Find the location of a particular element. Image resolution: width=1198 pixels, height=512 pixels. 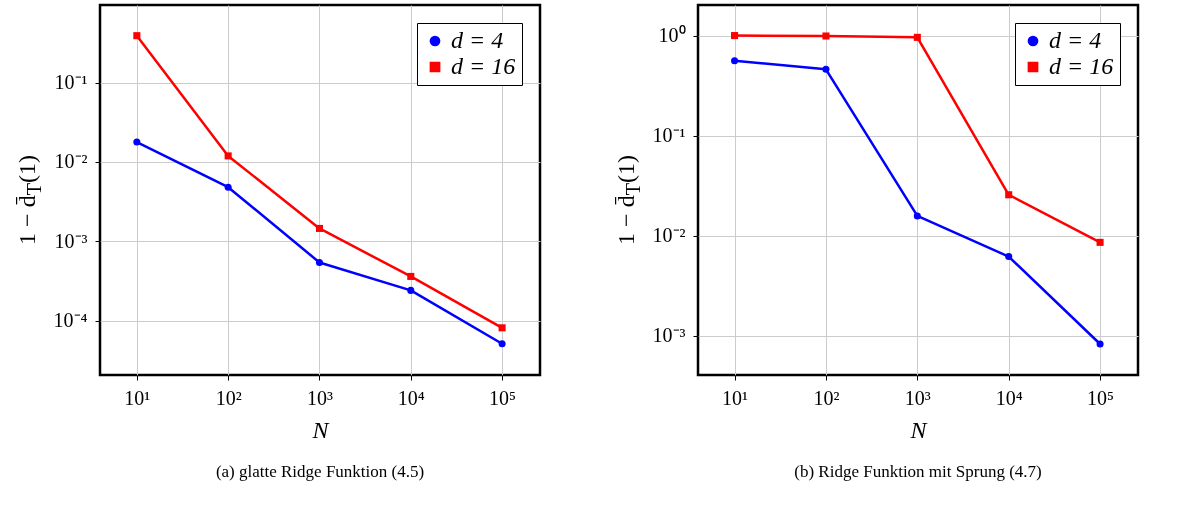

y-tick-label: 10⁰ is located at coordinates (672, 35).